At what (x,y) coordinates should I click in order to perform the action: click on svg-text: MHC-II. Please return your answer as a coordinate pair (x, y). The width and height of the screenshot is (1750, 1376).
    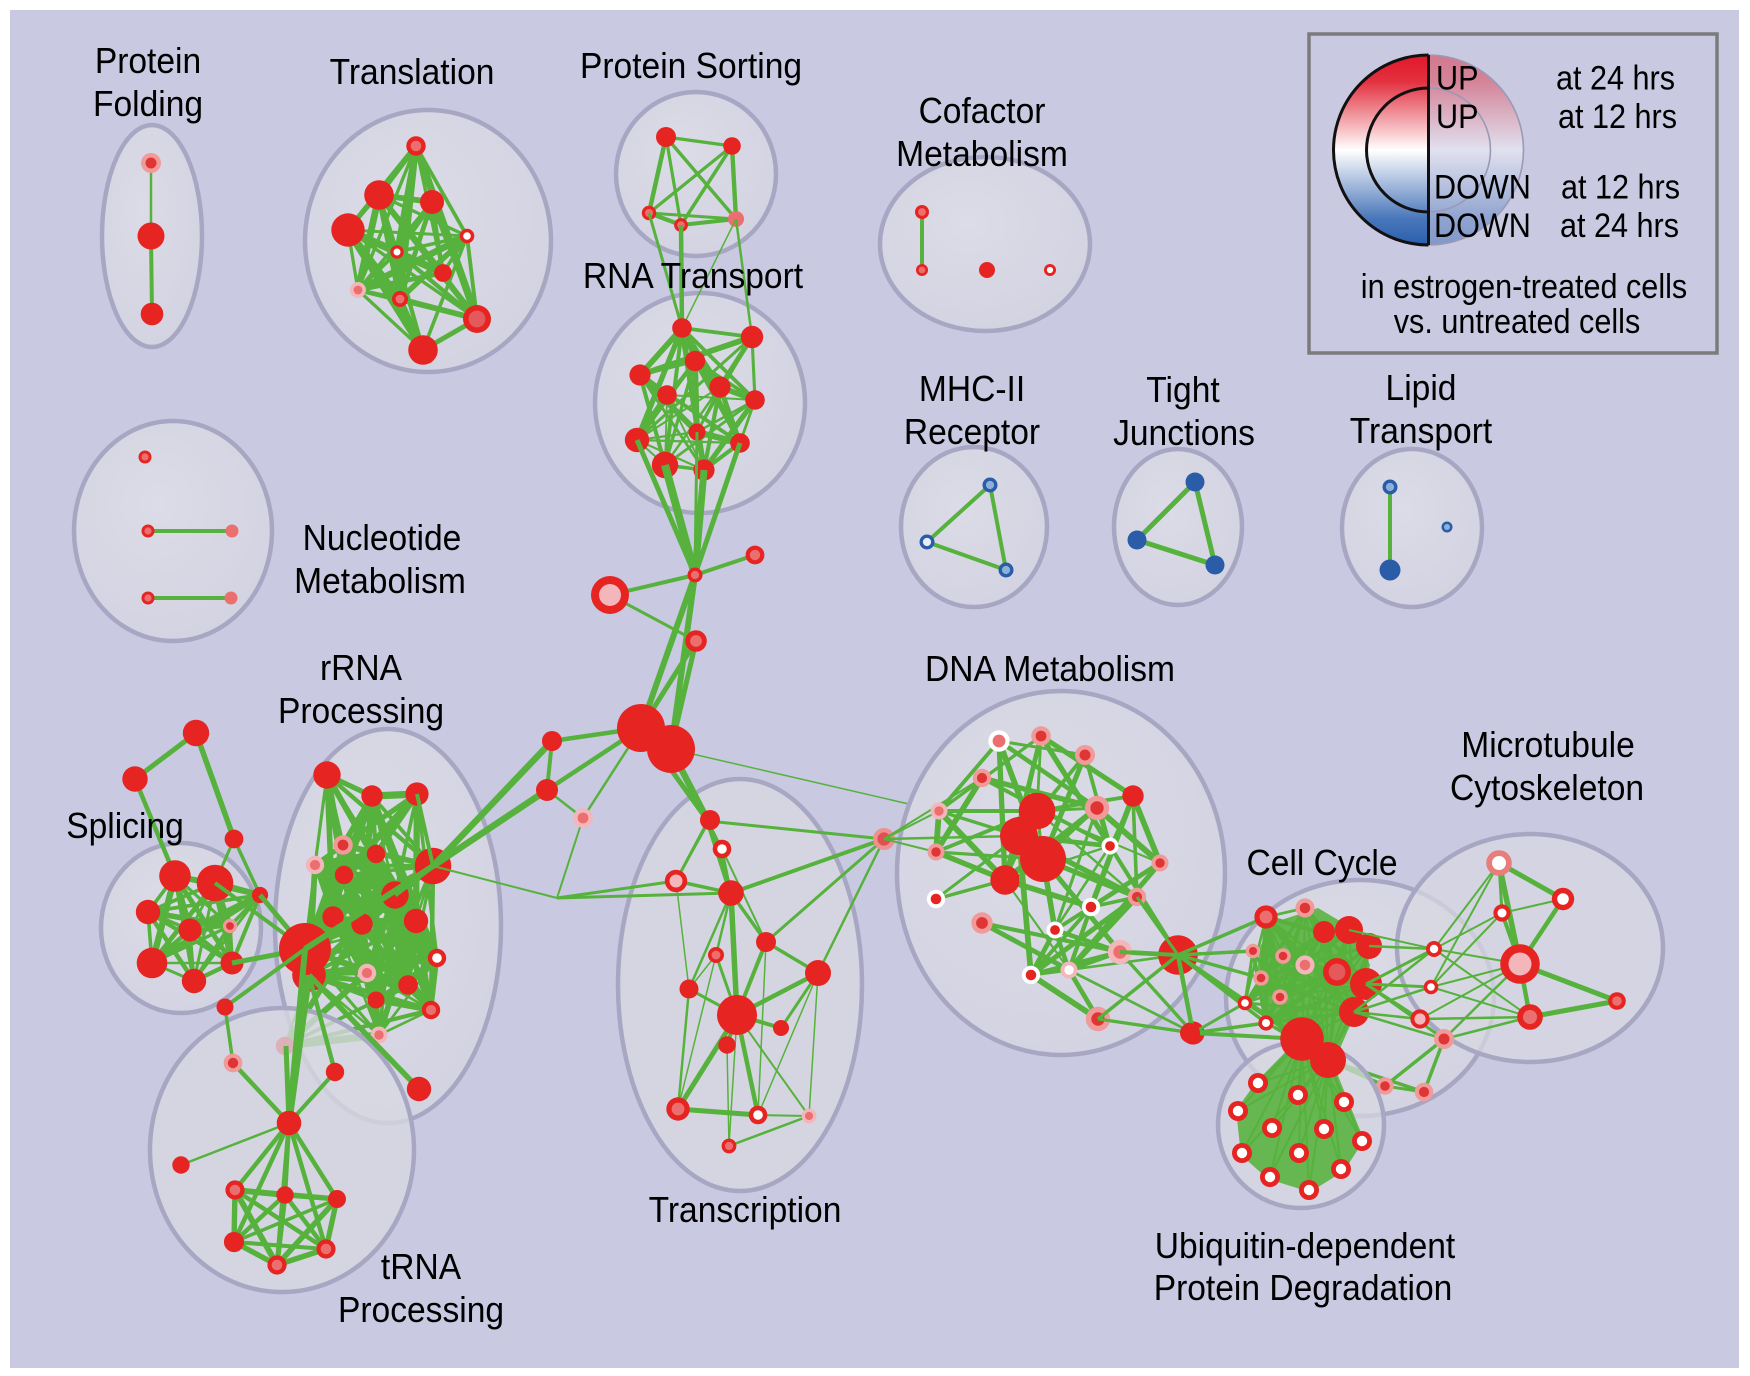
    Looking at the image, I should click on (972, 389).